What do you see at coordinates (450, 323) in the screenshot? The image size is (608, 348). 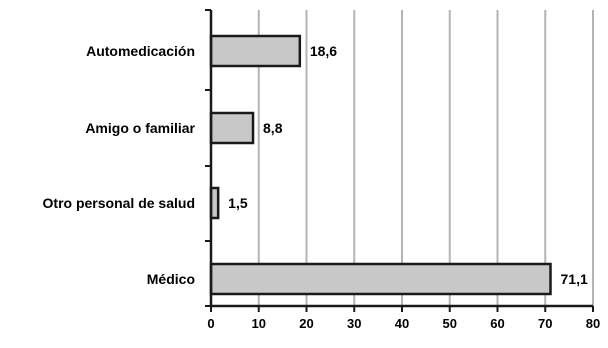 I see `x-tick-label-50: 50` at bounding box center [450, 323].